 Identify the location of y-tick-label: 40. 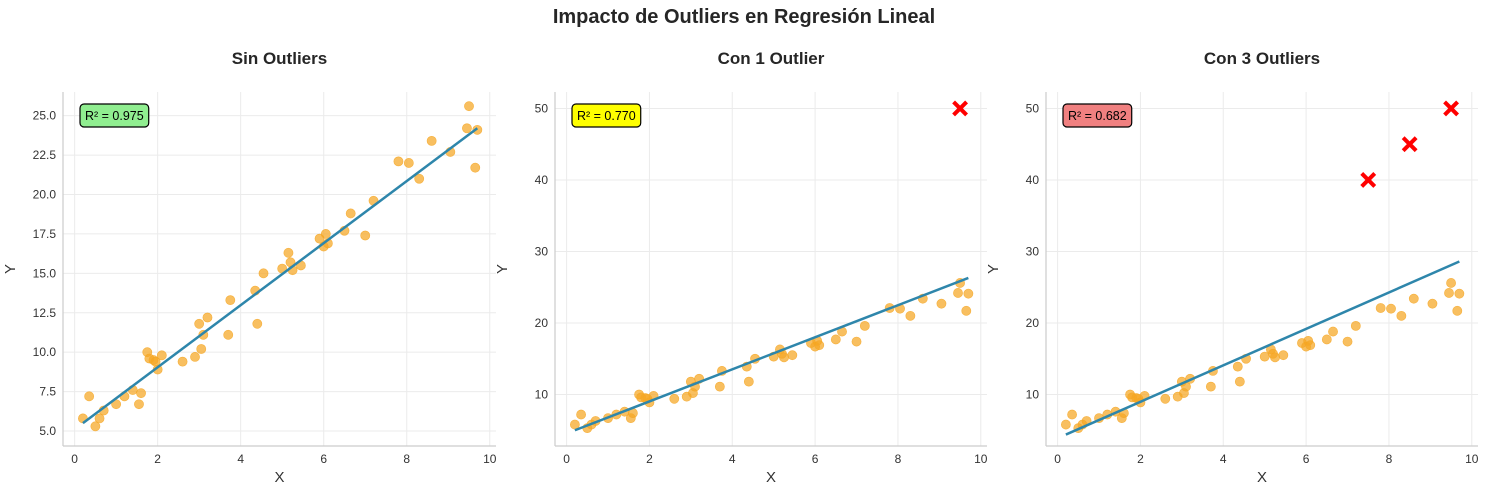
(542, 180).